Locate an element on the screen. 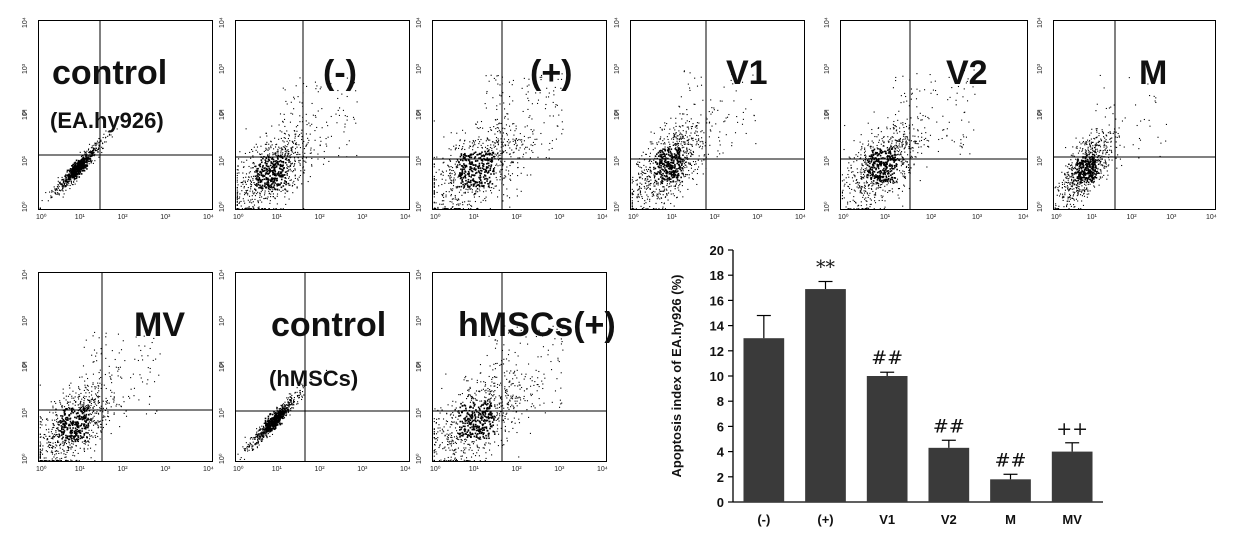 The height and width of the screenshot is (547, 1253). panel-label: hMSCs(+) is located at coordinates (537, 325).